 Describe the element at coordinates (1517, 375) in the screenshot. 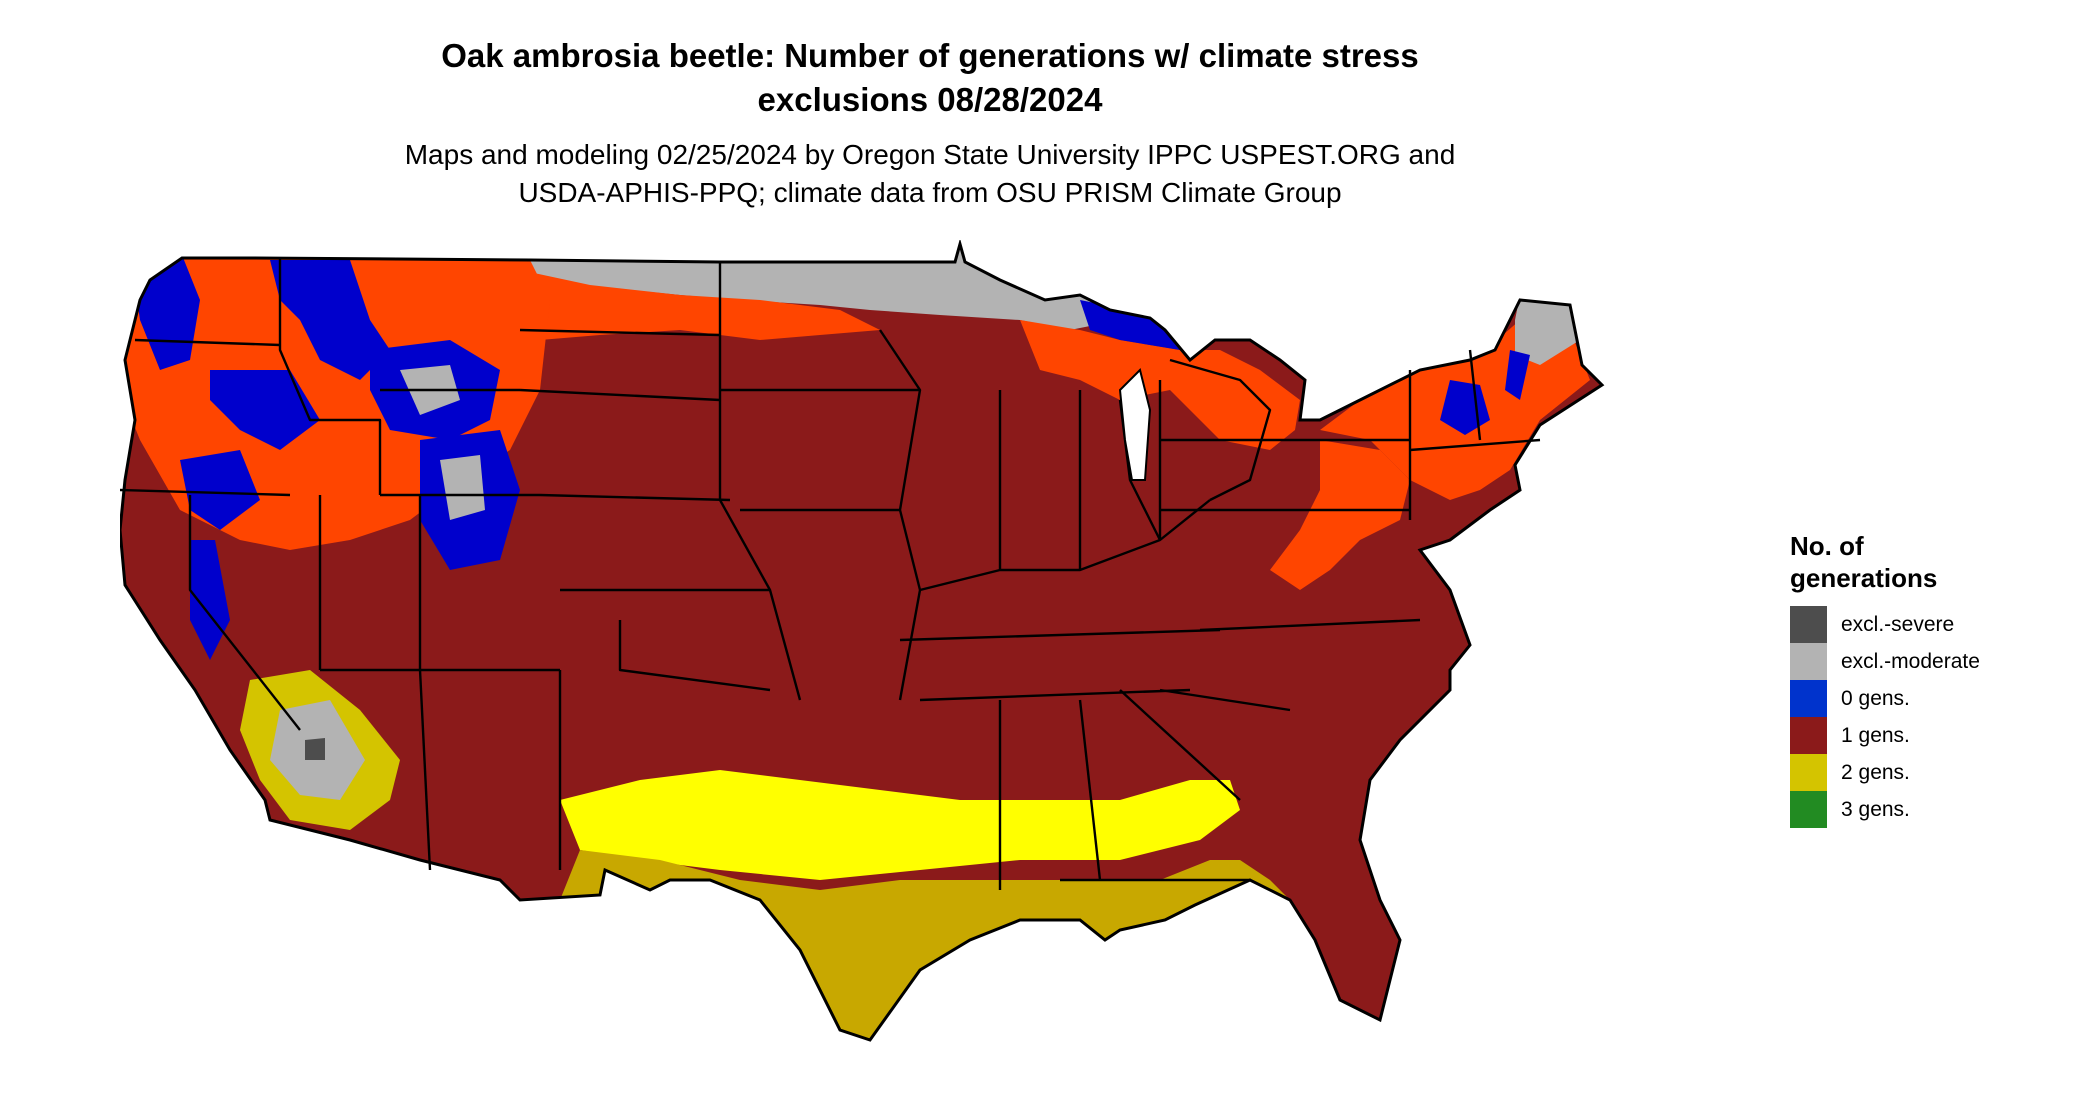

I see `zone-blue-new-hampshire` at that location.